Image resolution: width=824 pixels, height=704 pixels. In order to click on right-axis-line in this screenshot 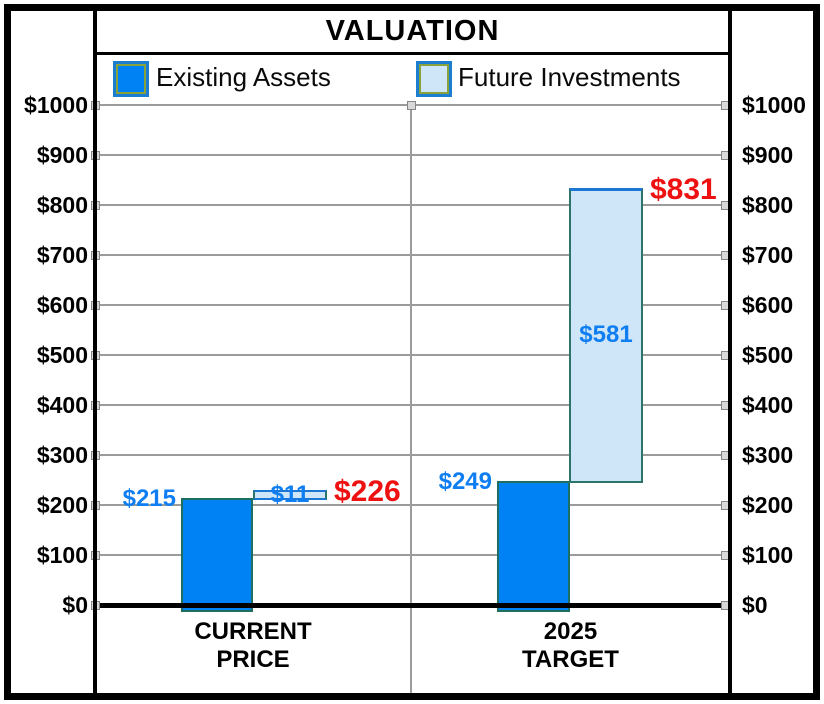, I will do `click(730, 352)`.